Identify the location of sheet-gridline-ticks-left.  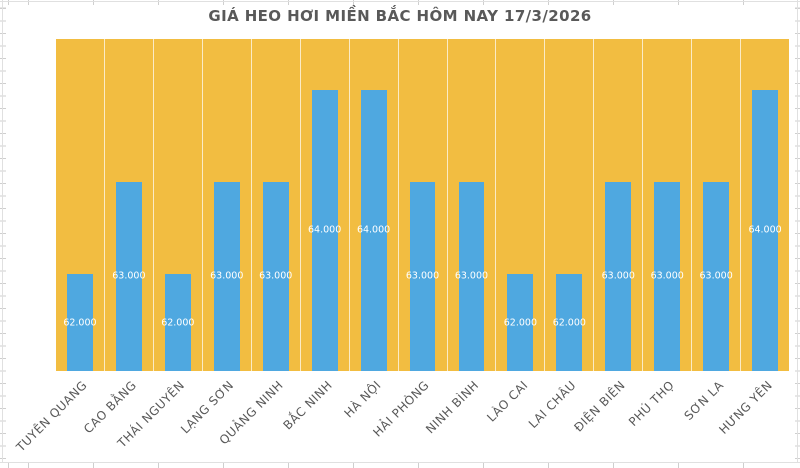
(3, 231).